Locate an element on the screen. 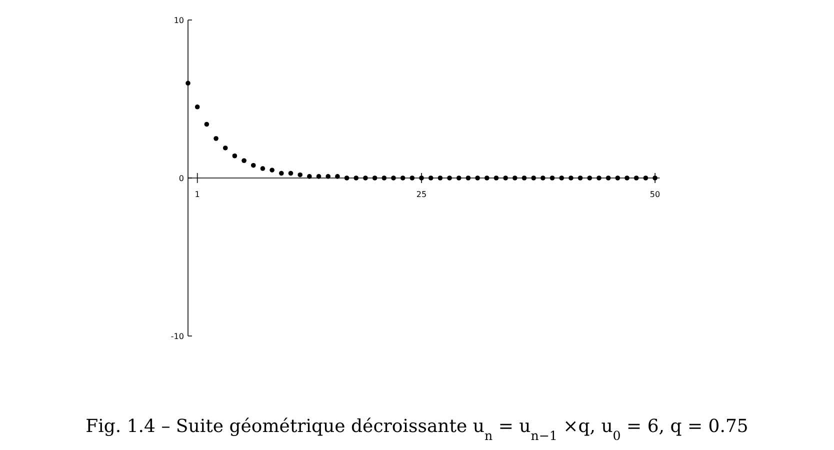 The image size is (834, 450). x-tick-label: 25 is located at coordinates (421, 194).